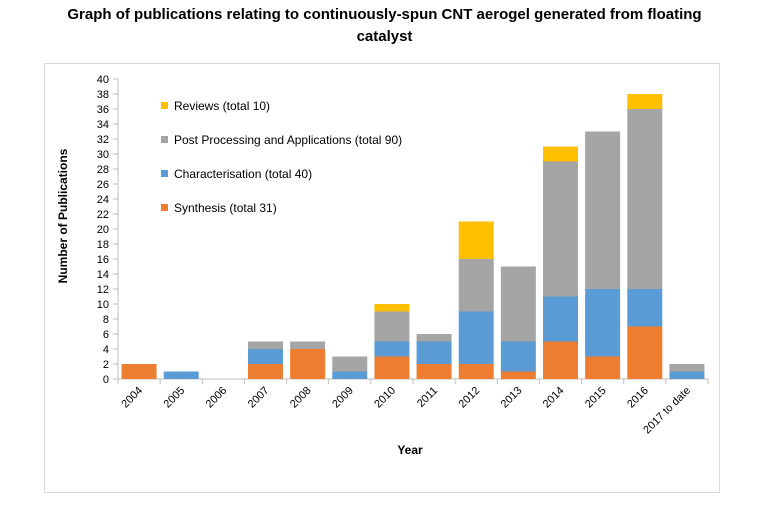 This screenshot has height=506, width=769. What do you see at coordinates (103, 245) in the screenshot?
I see `y-tick-label: 18` at bounding box center [103, 245].